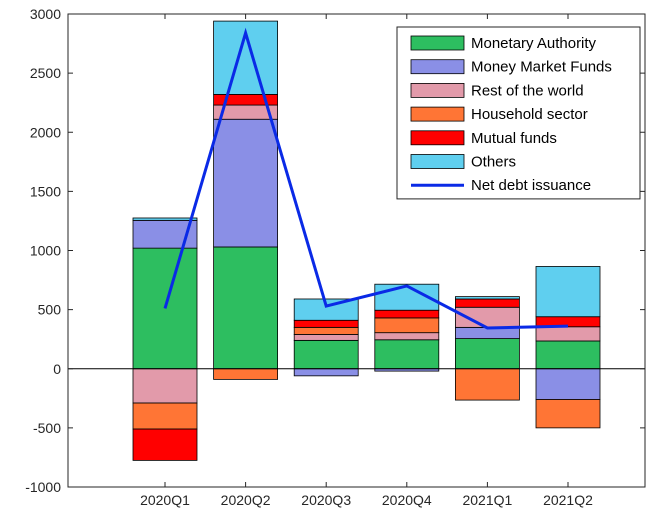 This screenshot has height=519, width=653. Describe the element at coordinates (50, 310) in the screenshot. I see `y-tick-label: 500` at that location.